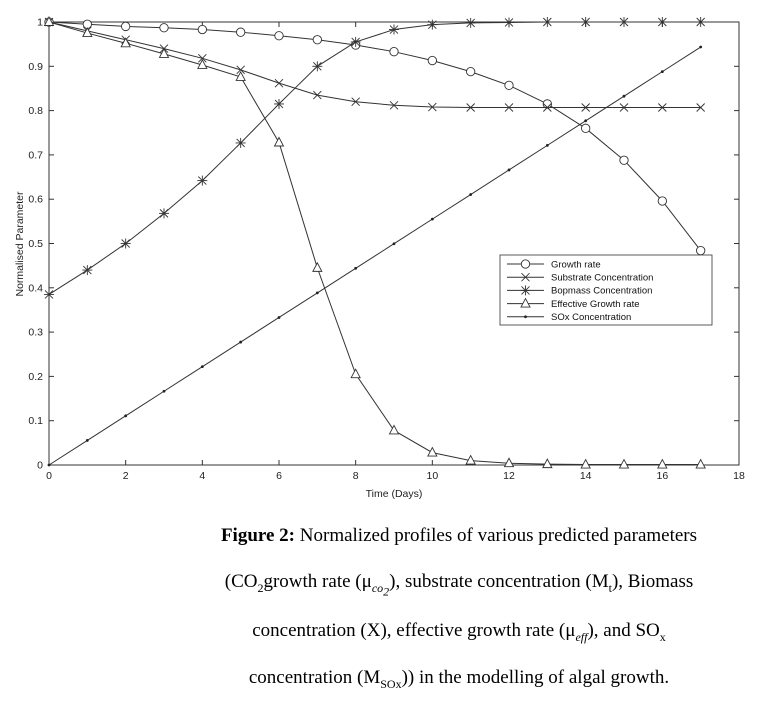 The height and width of the screenshot is (707, 768). I want to click on x-tick-label: 14, so click(586, 476).